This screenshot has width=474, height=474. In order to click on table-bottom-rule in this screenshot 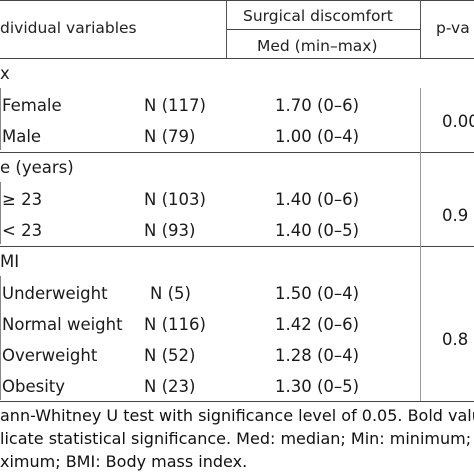, I will do `click(237, 401)`.